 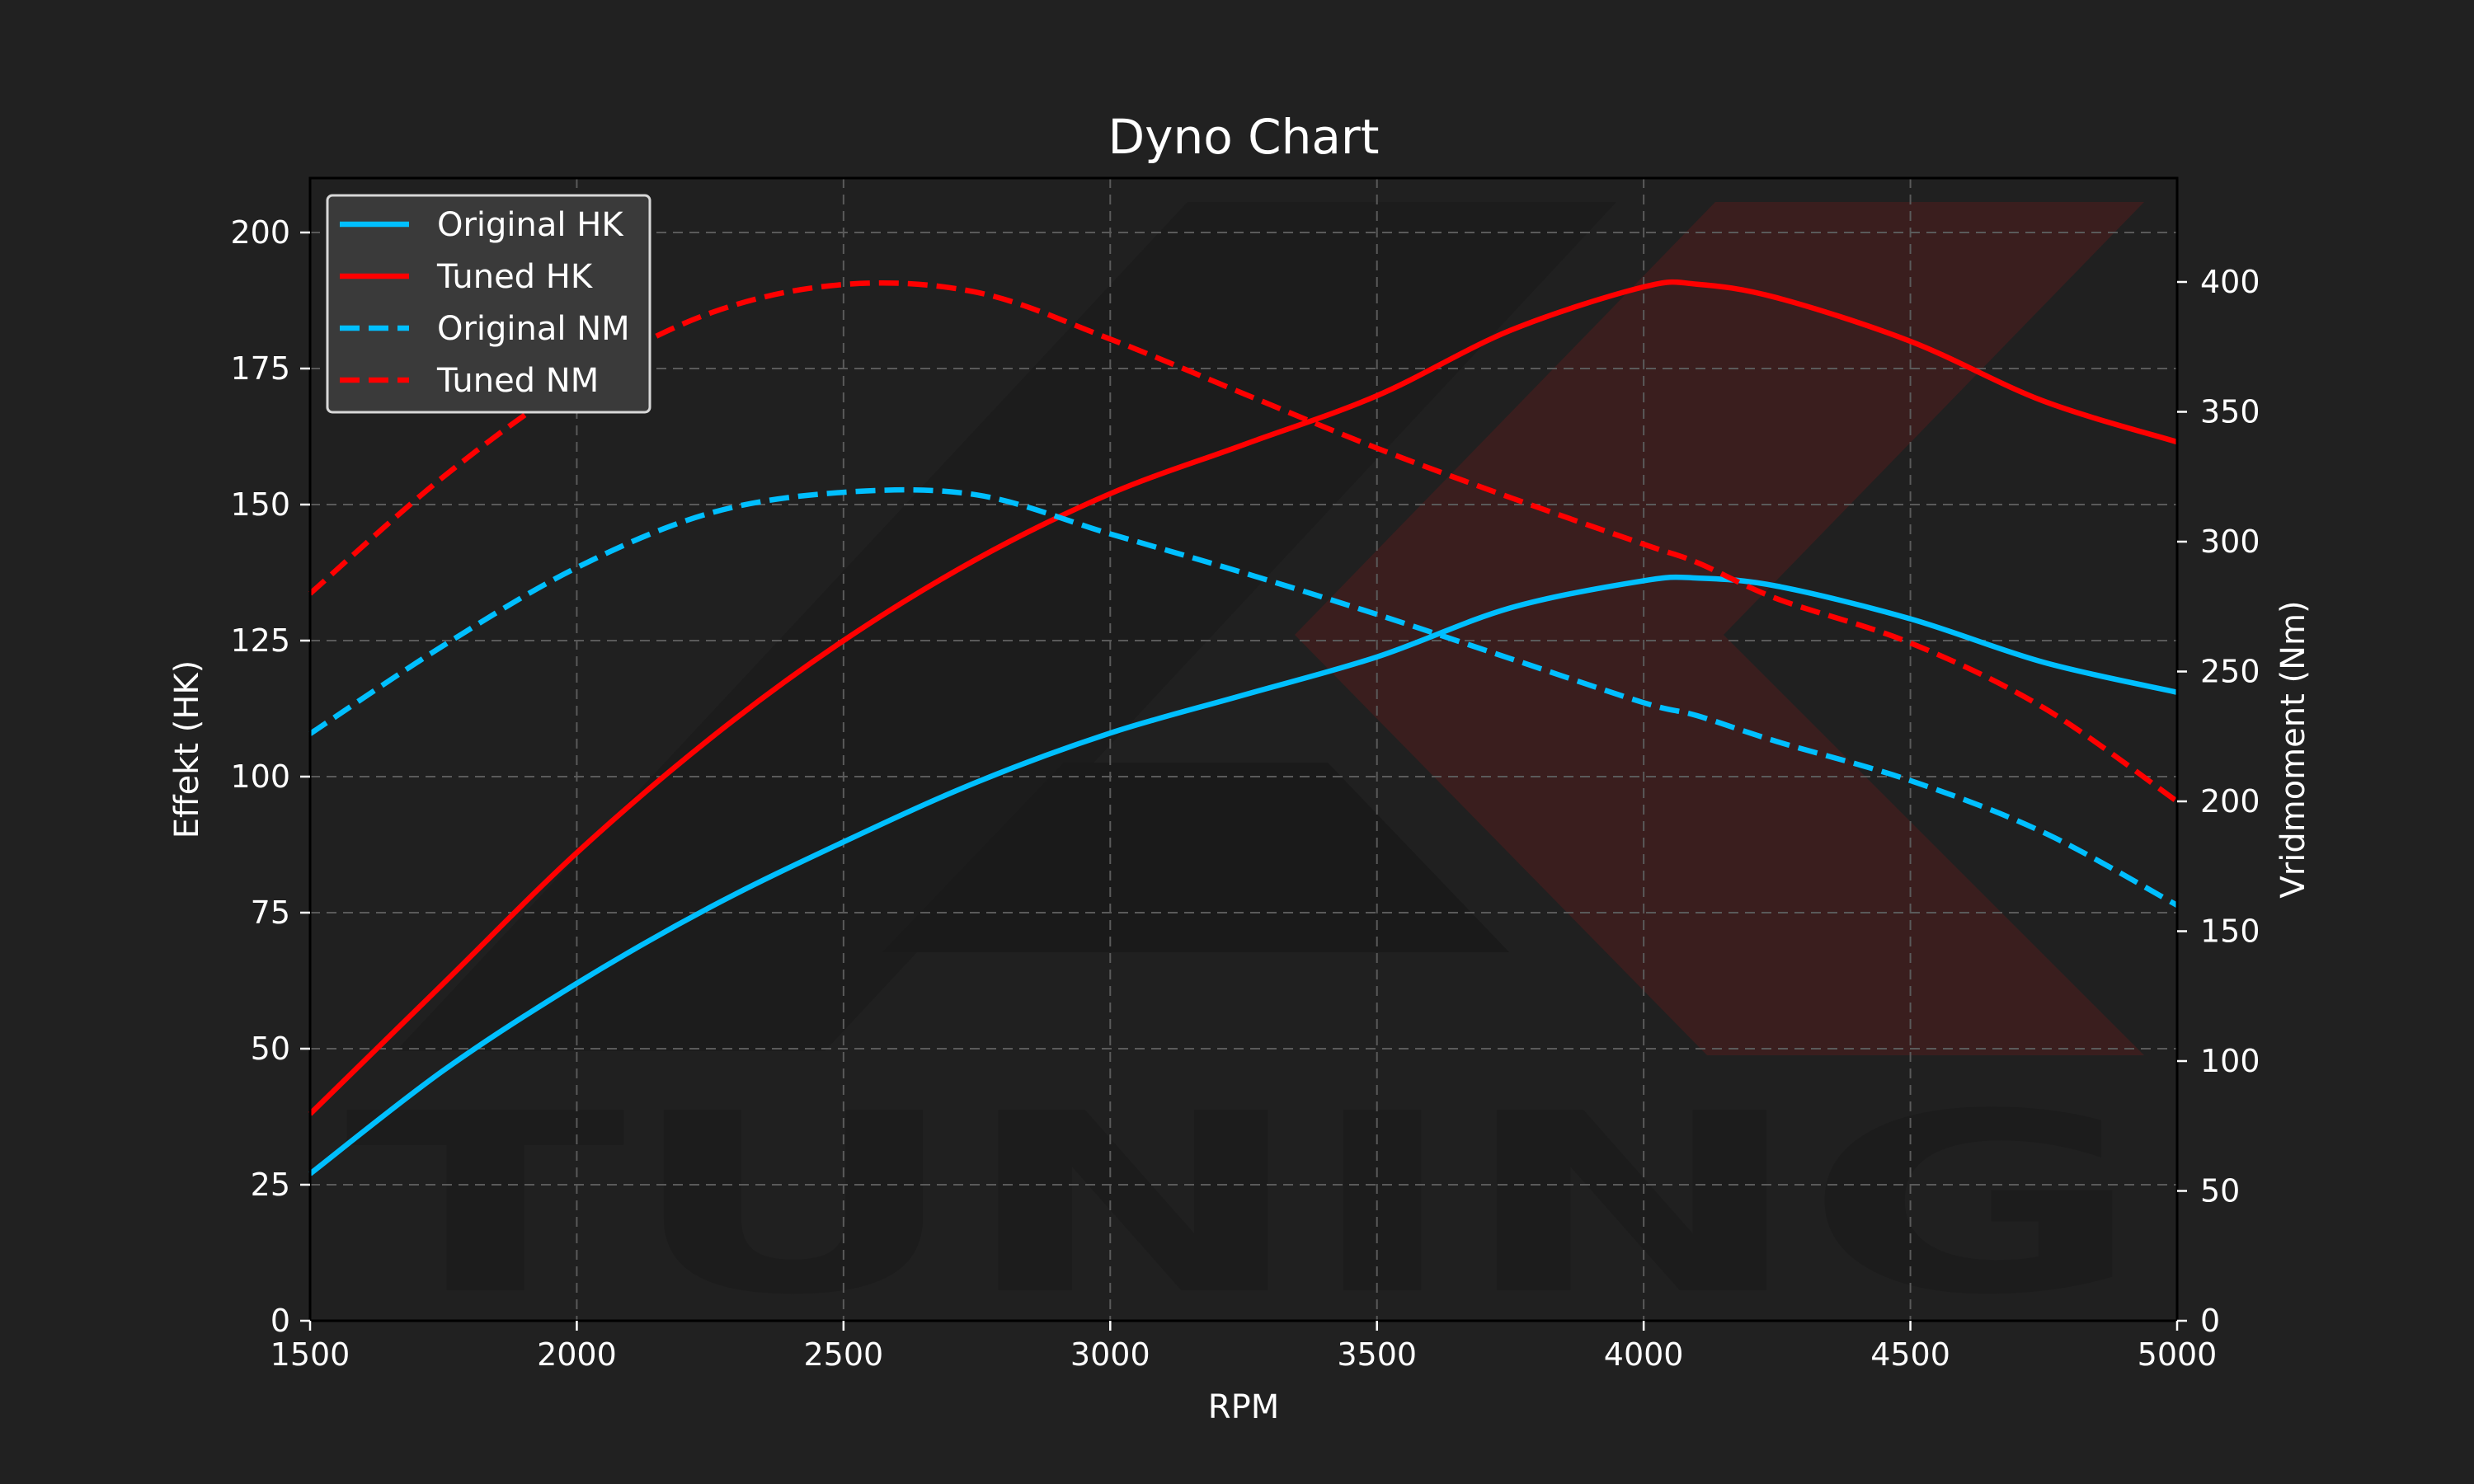 I want to click on legend-label-tuned-hk: Tuned HK, so click(x=515, y=277).